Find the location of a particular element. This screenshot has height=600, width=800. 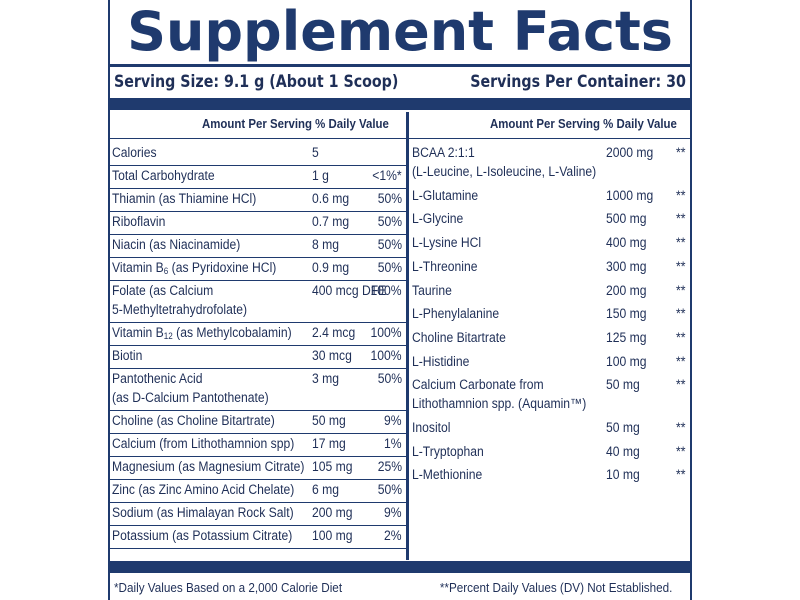

nutrient-name: Sodium (as Himalayan Rock Salt) is located at coordinates (203, 512).